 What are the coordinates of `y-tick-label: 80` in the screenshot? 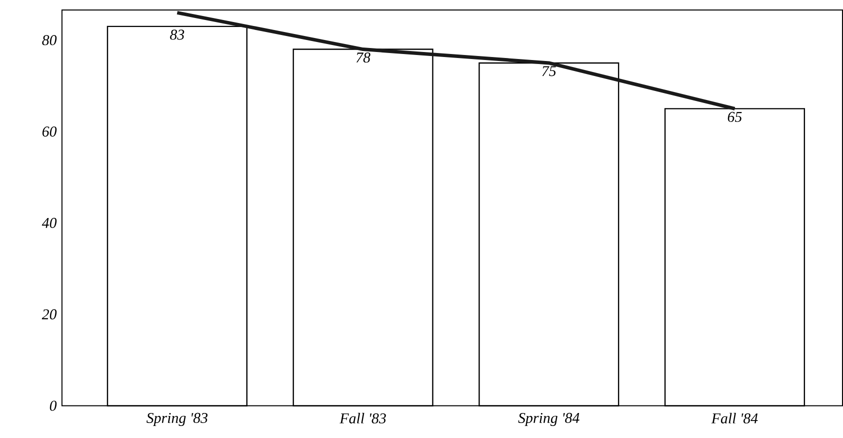 It's located at (49, 40).